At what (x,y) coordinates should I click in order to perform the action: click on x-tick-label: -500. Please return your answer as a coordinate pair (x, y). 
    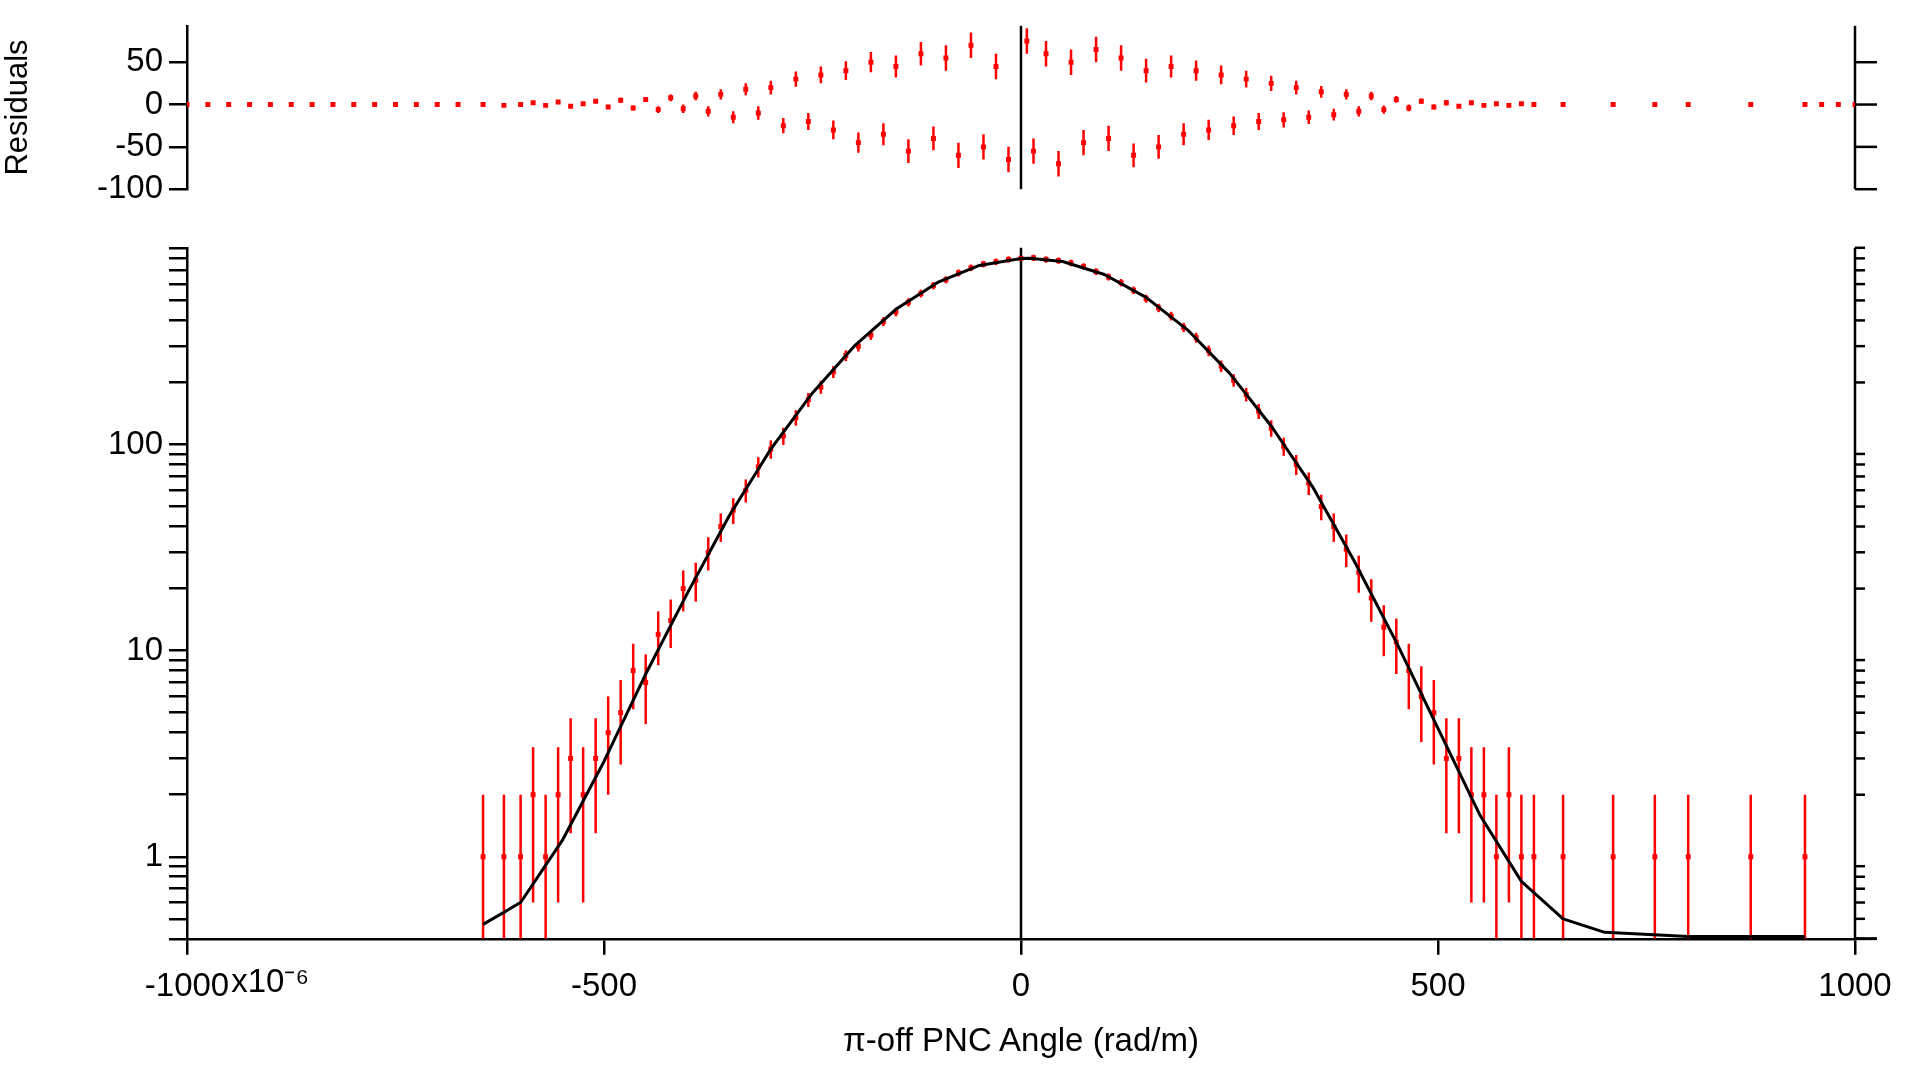
    Looking at the image, I should click on (604, 984).